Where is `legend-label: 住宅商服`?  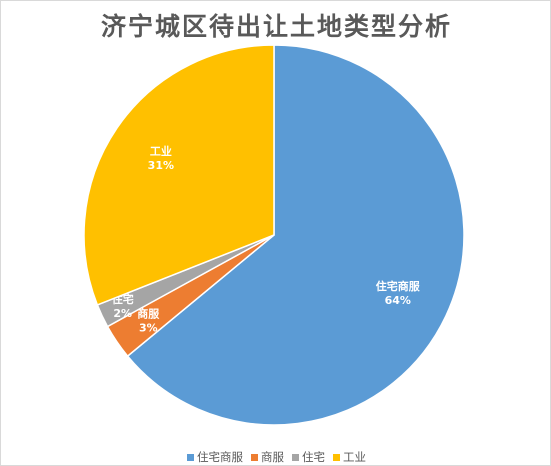
legend-label: 住宅商服 is located at coordinates (220, 457).